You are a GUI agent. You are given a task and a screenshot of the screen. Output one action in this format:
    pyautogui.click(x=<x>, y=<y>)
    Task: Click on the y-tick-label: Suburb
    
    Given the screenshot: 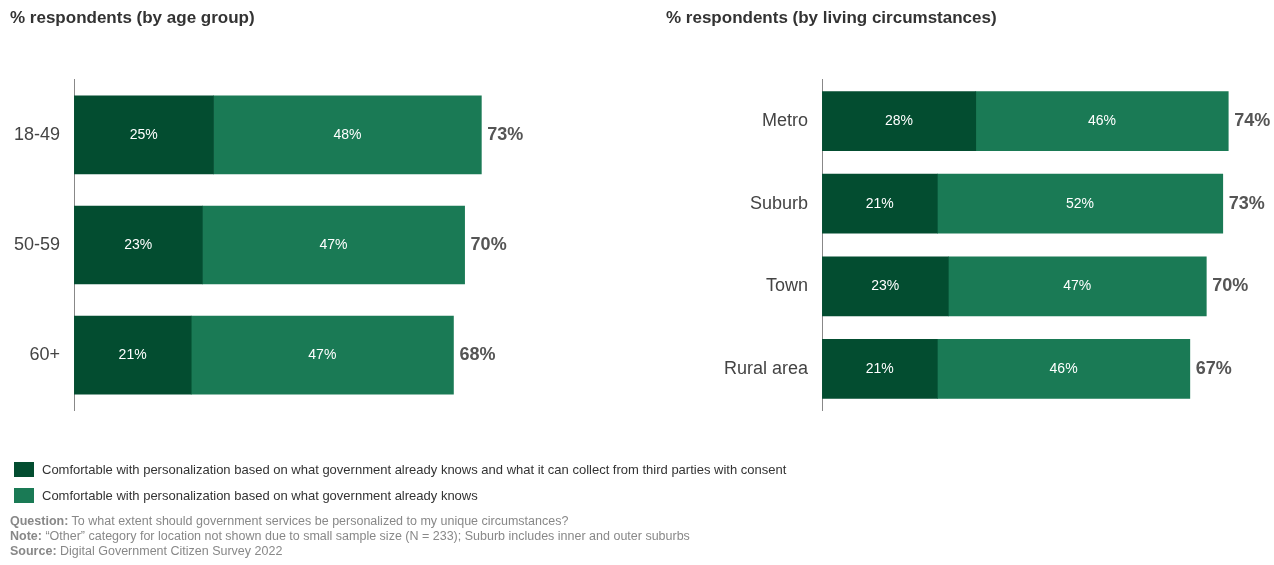 What is the action you would take?
    pyautogui.click(x=779, y=202)
    